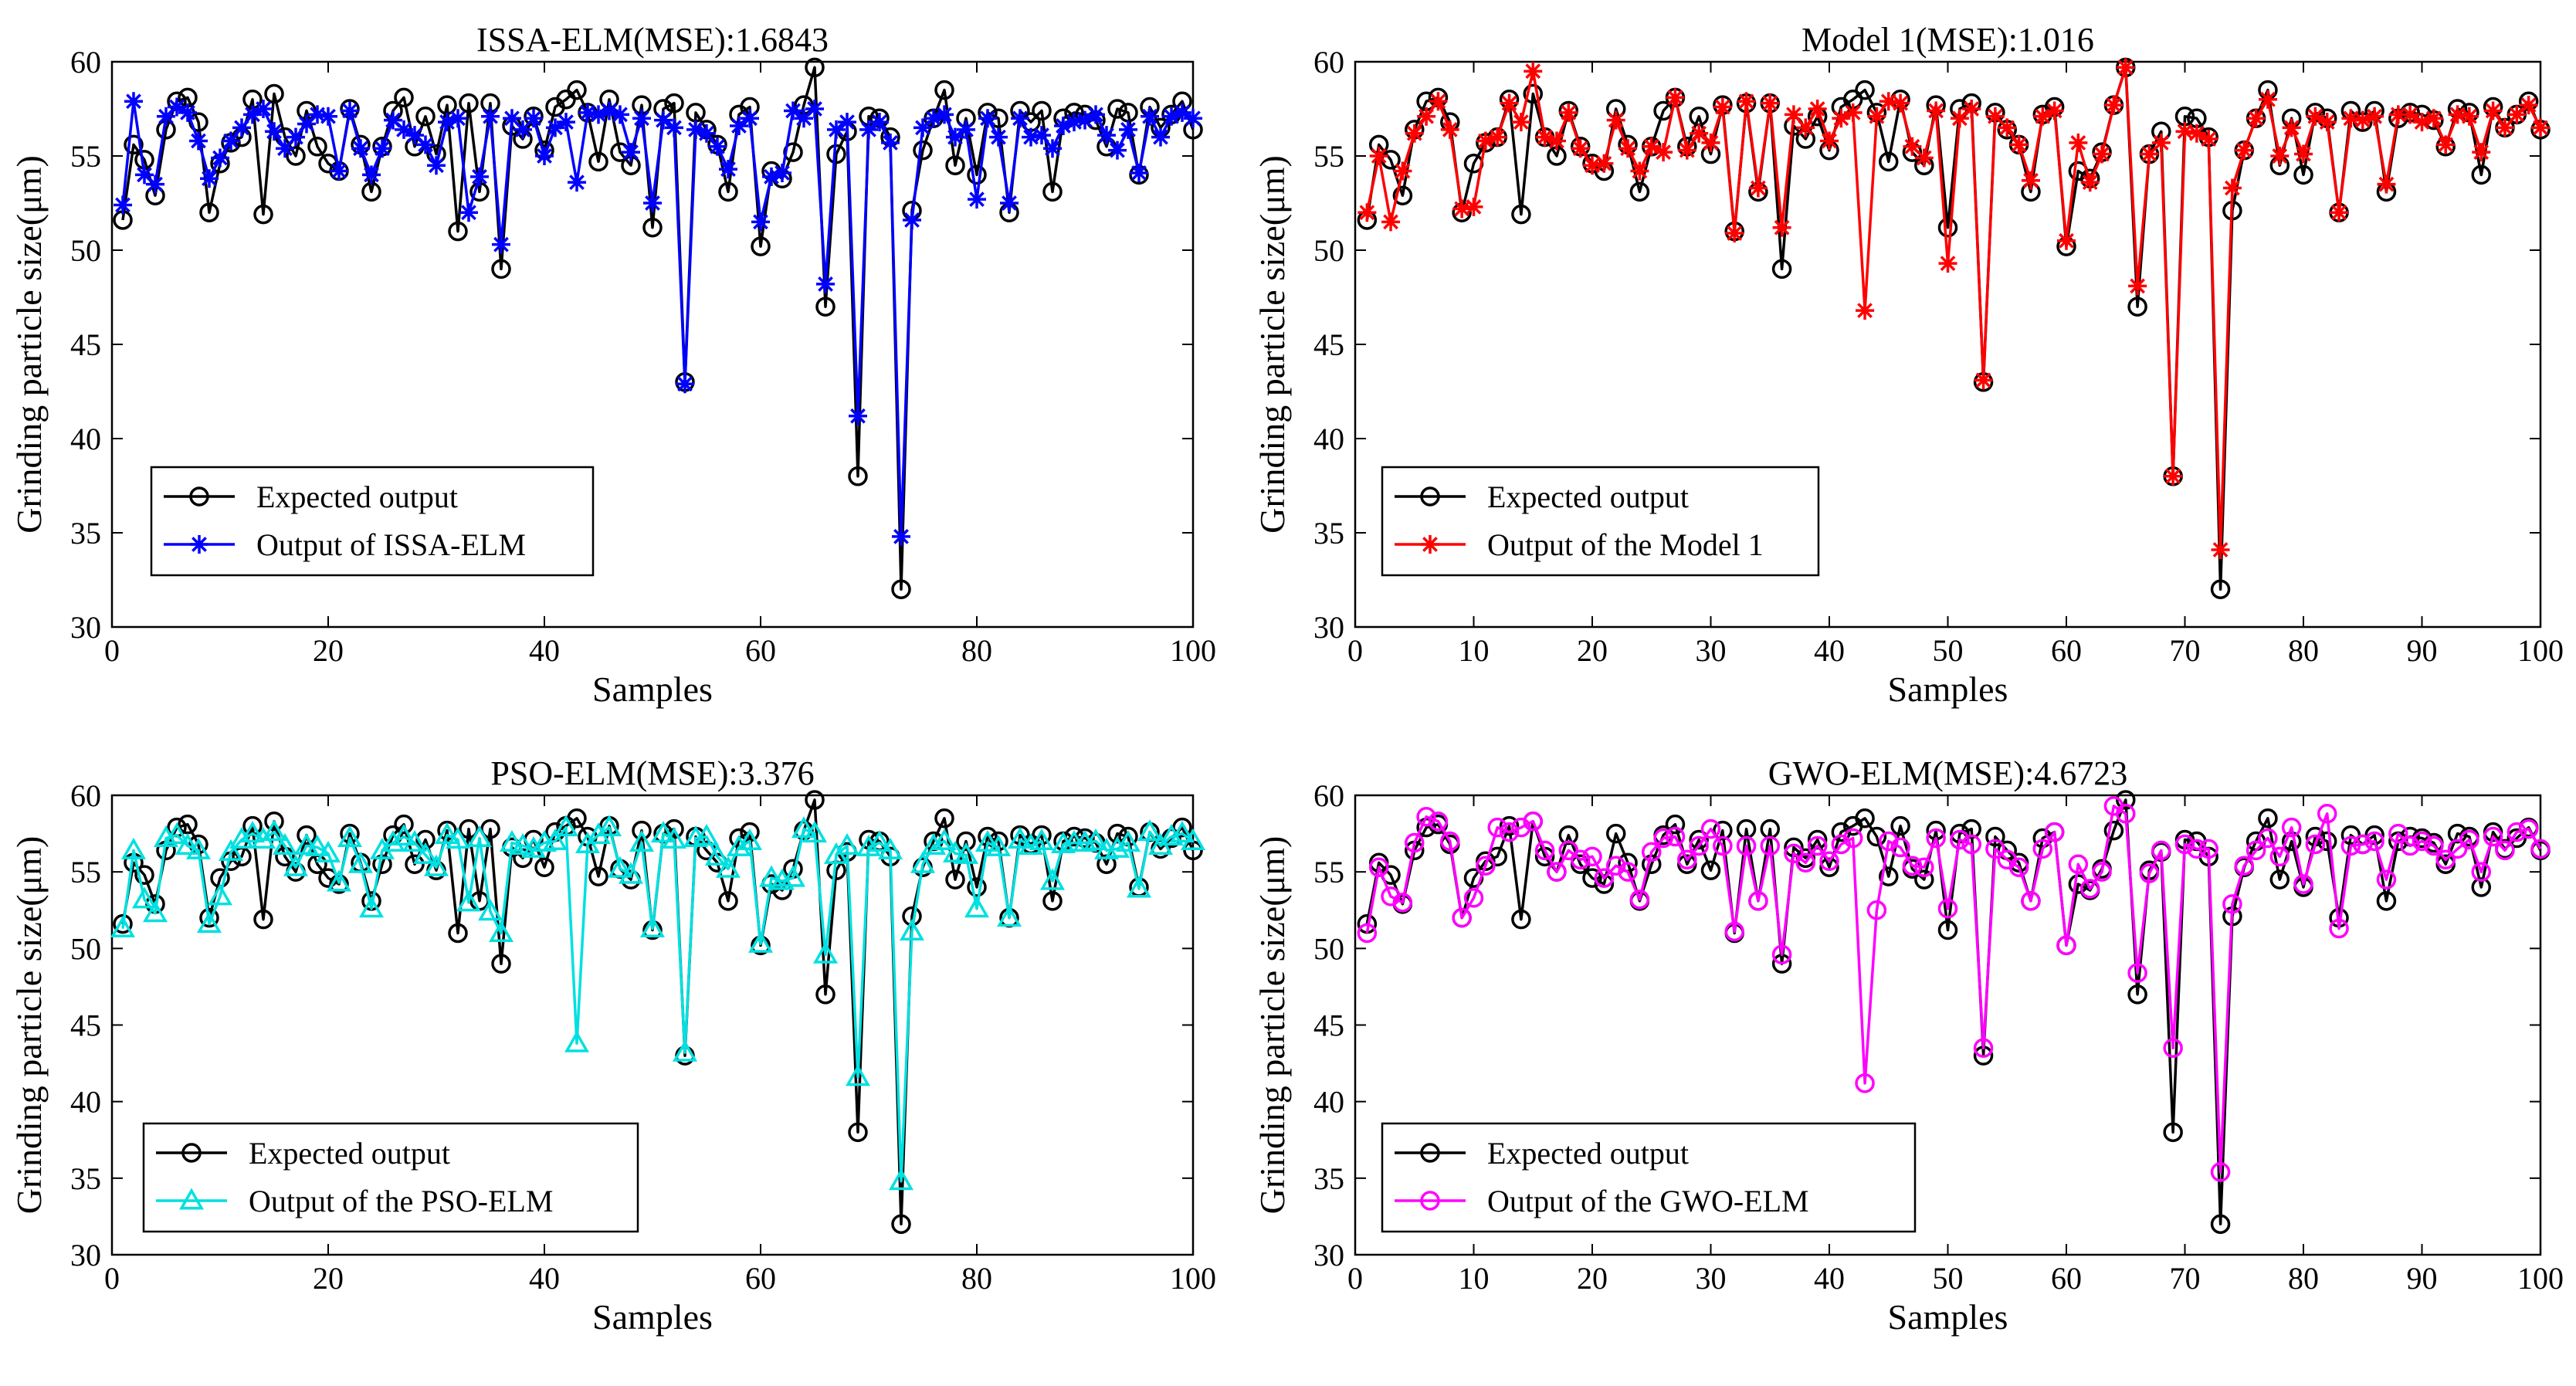  I want to click on legend-box, so click(390, 1177).